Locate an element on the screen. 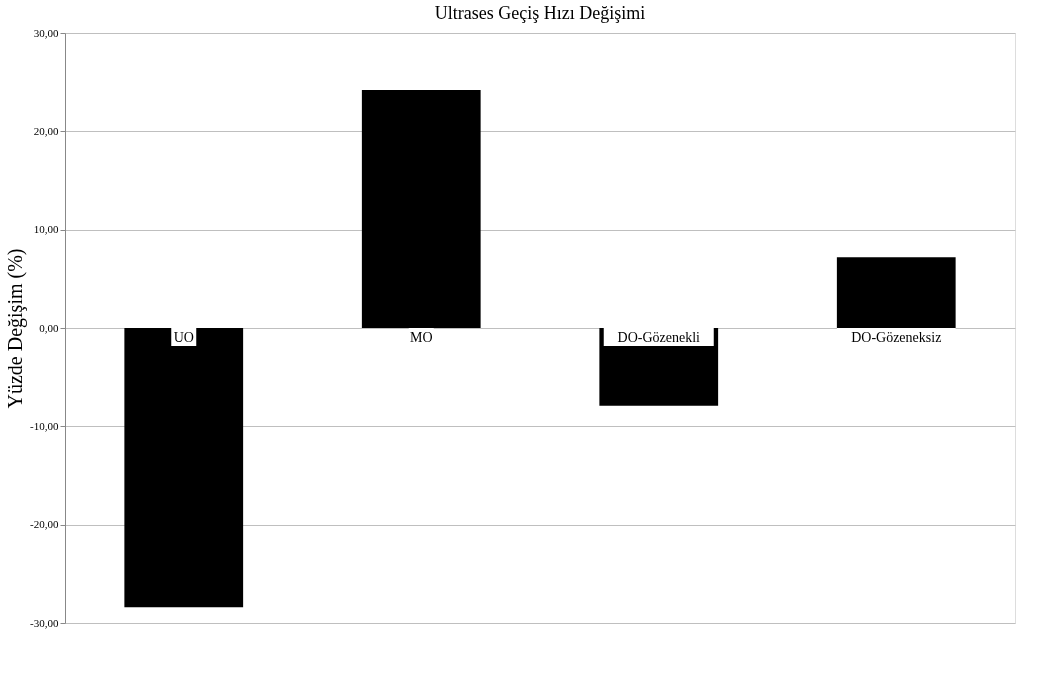 This screenshot has height=686, width=1051. y-tick-label: 20,00 is located at coordinates (46, 130).